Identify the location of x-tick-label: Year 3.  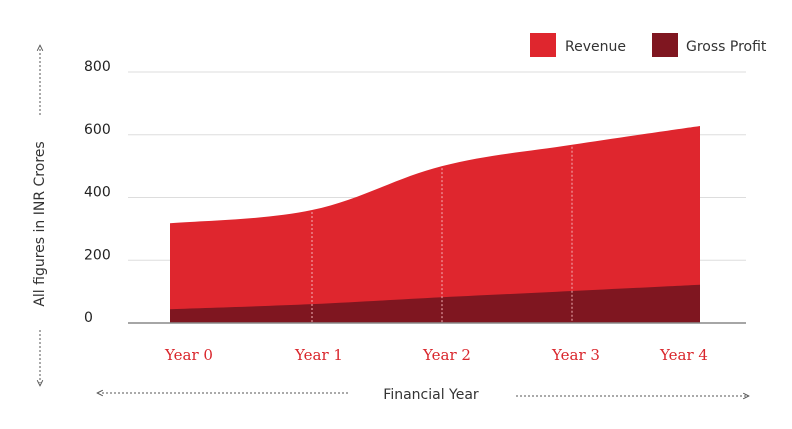
(575, 355).